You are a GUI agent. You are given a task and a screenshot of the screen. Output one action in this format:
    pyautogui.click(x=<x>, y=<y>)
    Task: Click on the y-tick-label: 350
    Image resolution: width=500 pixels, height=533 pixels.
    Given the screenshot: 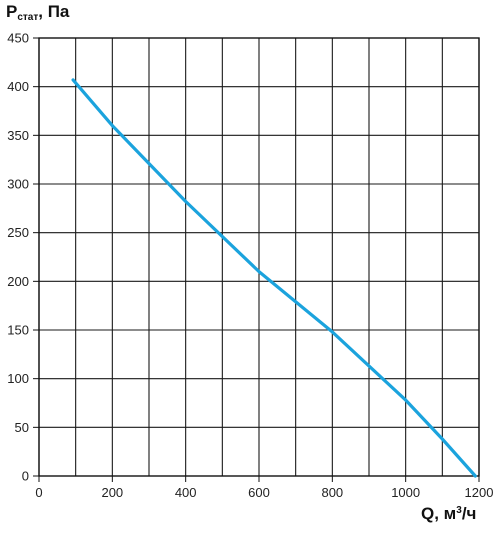 What is the action you would take?
    pyautogui.click(x=18, y=135)
    